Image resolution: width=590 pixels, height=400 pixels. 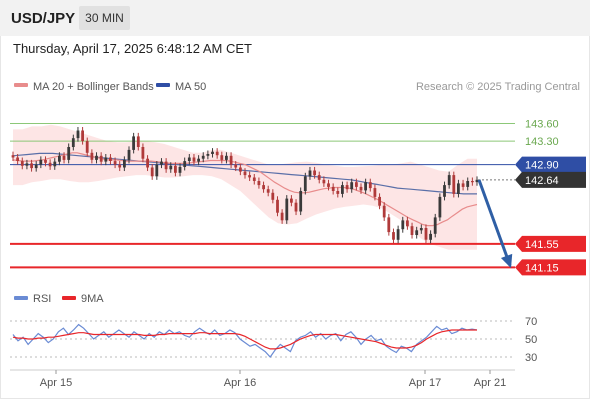 What do you see at coordinates (132, 48) in the screenshot?
I see `timestamp: Thursday, April 17, 2025 6:48:12 AM CET` at bounding box center [132, 48].